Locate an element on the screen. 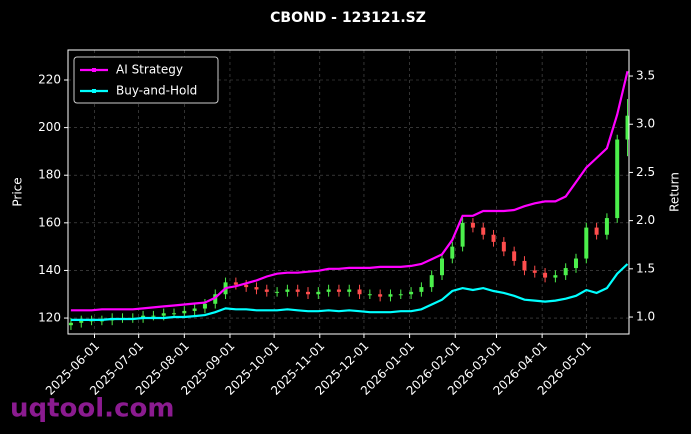  y2-tick-label: 2.5 is located at coordinates (645, 172).